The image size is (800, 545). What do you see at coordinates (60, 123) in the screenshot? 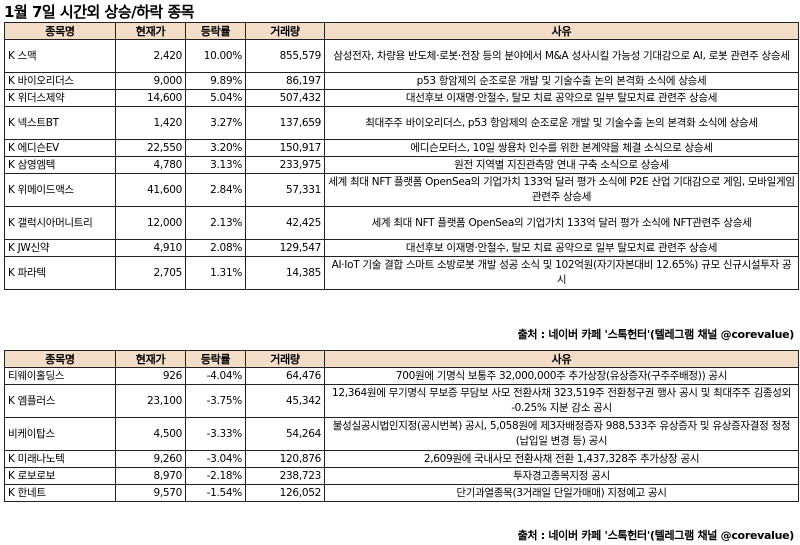
I see `stock-name: K 넥스트BT` at bounding box center [60, 123].